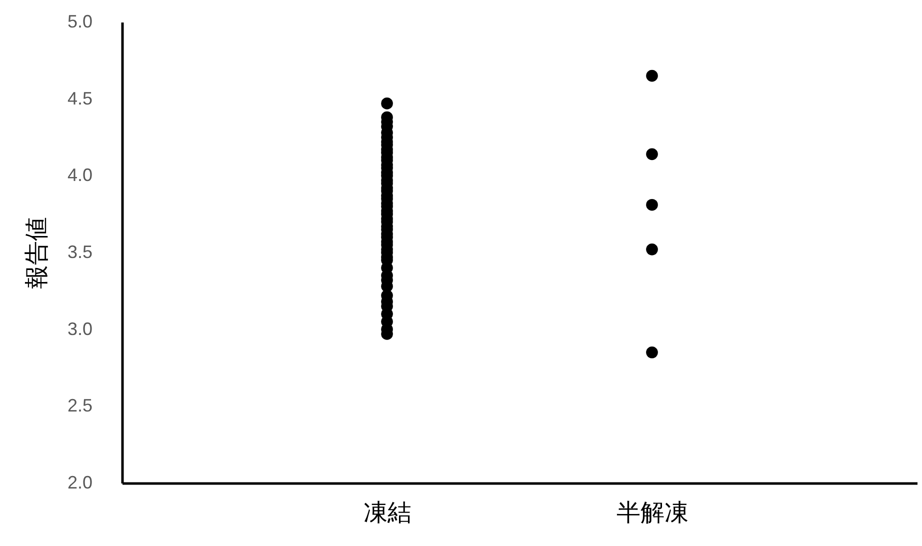 Image resolution: width=922 pixels, height=546 pixels. I want to click on x-tick-label: 半解凍, so click(652, 513).